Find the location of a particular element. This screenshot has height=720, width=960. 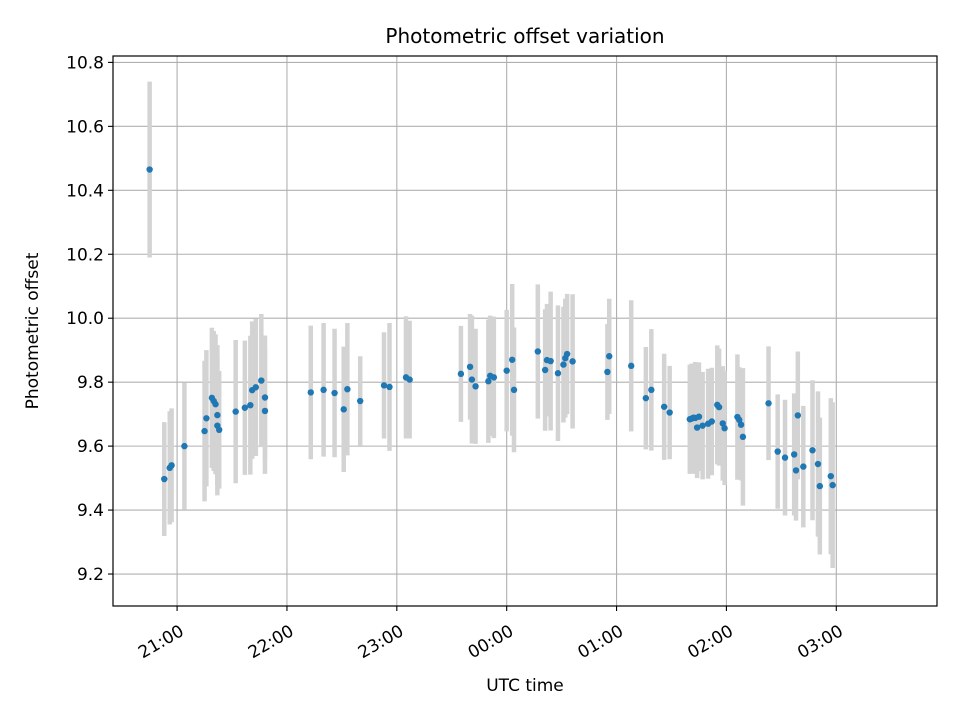

y-tick-label: 10.6 is located at coordinates (85, 127).